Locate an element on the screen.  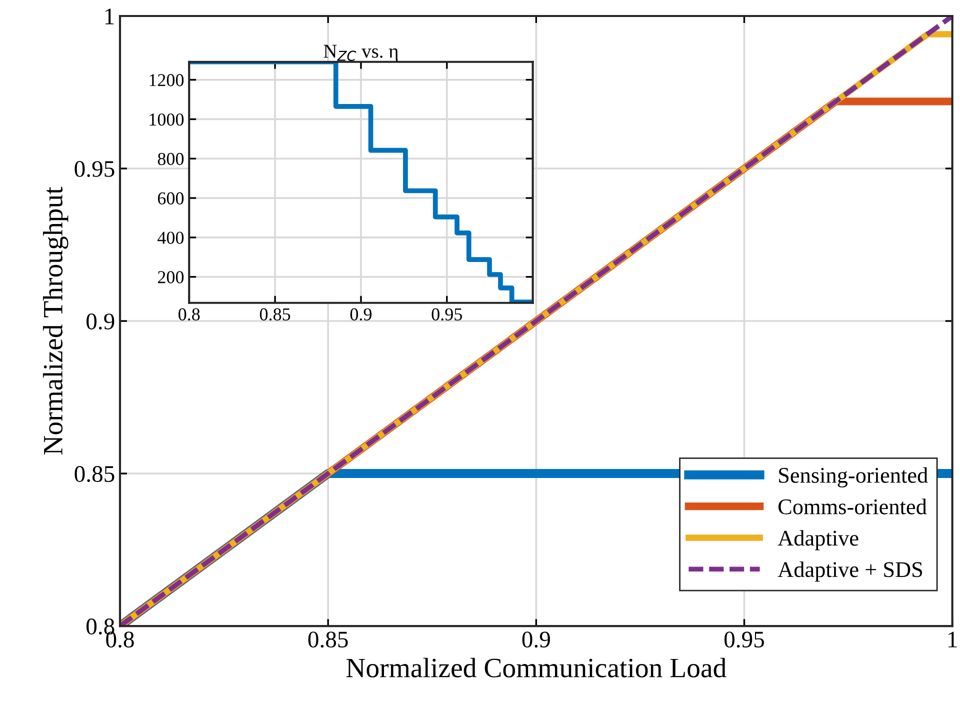
x-axis-title: Normalized Communication Load is located at coordinates (536, 668).